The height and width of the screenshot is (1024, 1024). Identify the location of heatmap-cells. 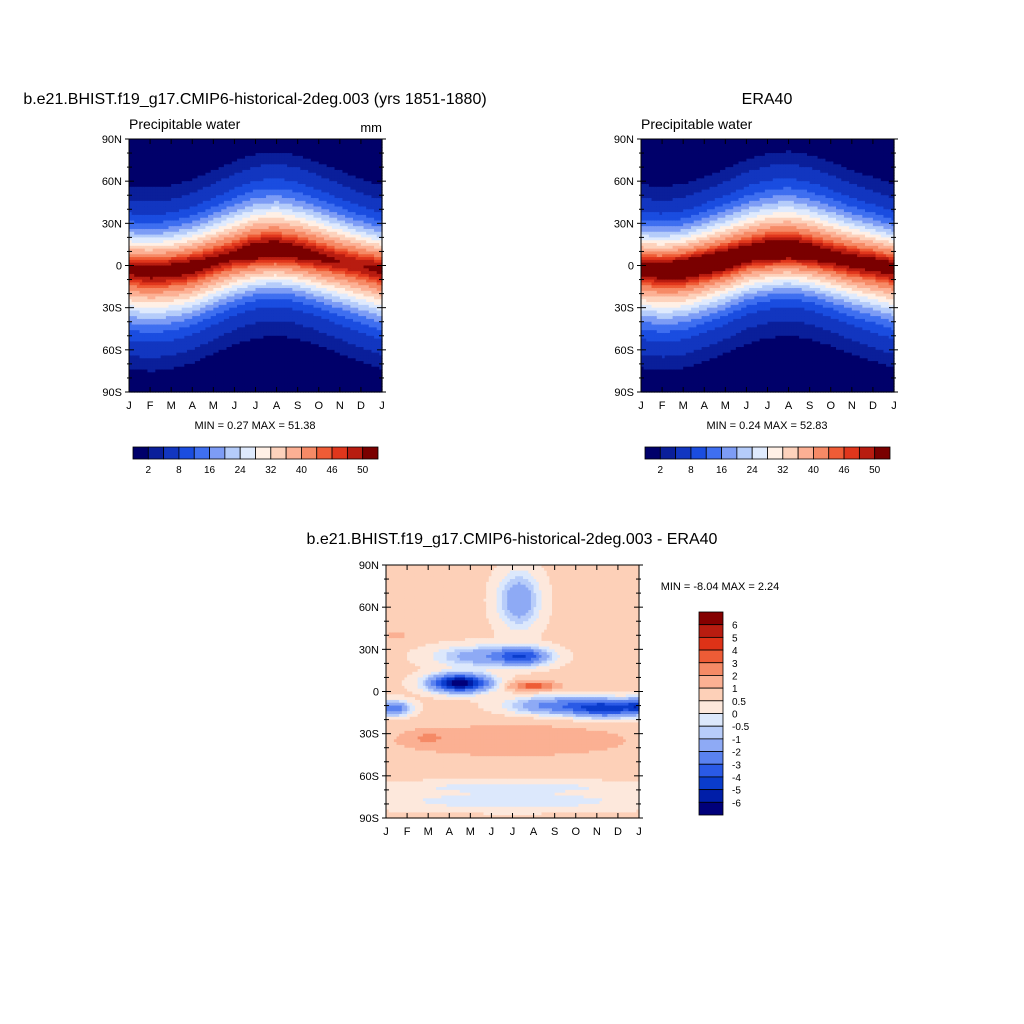
(256, 266).